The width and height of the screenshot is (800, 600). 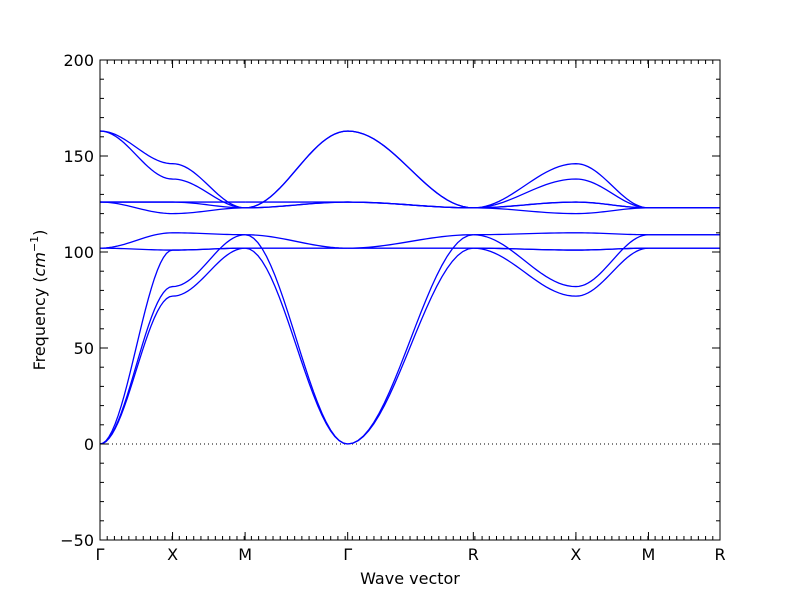 What do you see at coordinates (34, 244) in the screenshot?
I see `y-axis-label-exponent: −1` at bounding box center [34, 244].